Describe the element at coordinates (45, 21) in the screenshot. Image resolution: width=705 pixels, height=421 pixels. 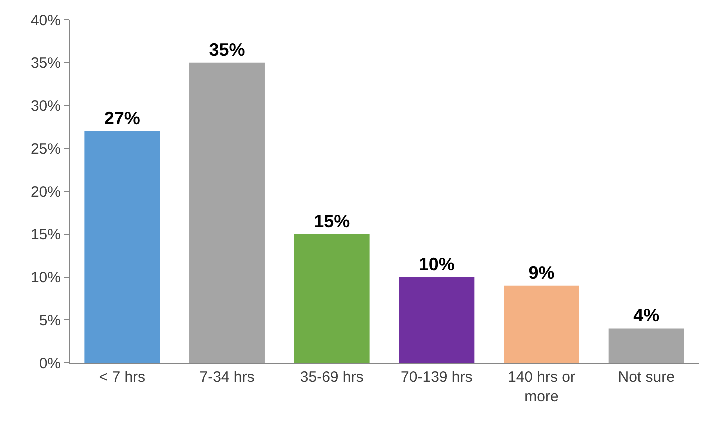
I see `y-tick-label: 40%` at that location.